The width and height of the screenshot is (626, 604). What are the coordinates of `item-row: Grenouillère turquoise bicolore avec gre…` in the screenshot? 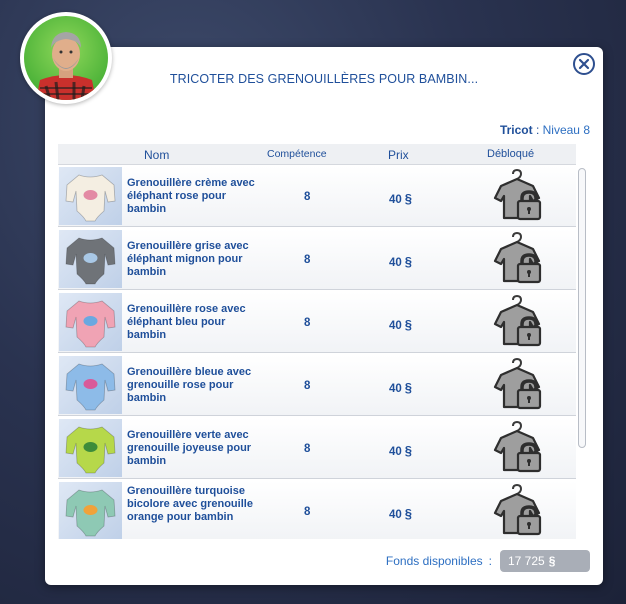 It's located at (317, 510).